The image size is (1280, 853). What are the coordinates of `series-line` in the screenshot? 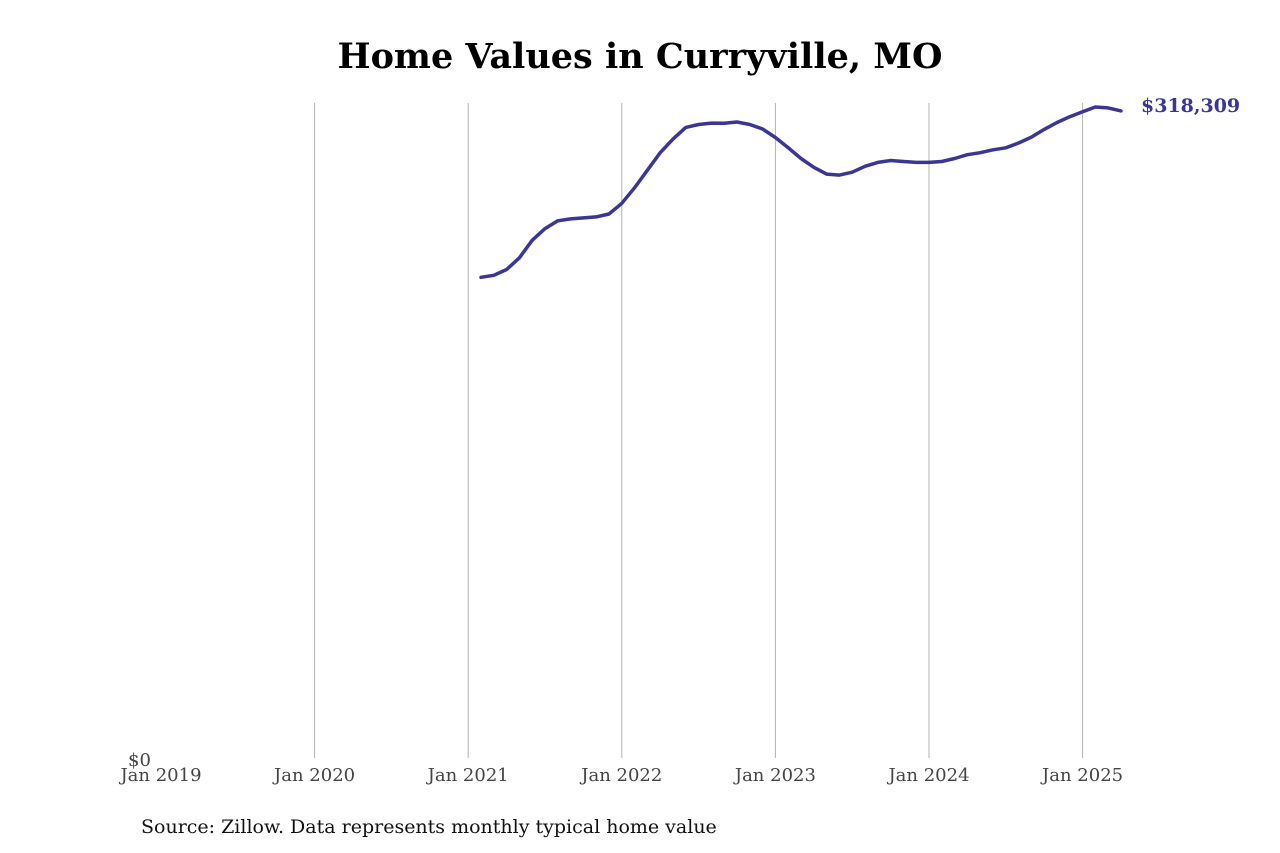 It's located at (801, 192).